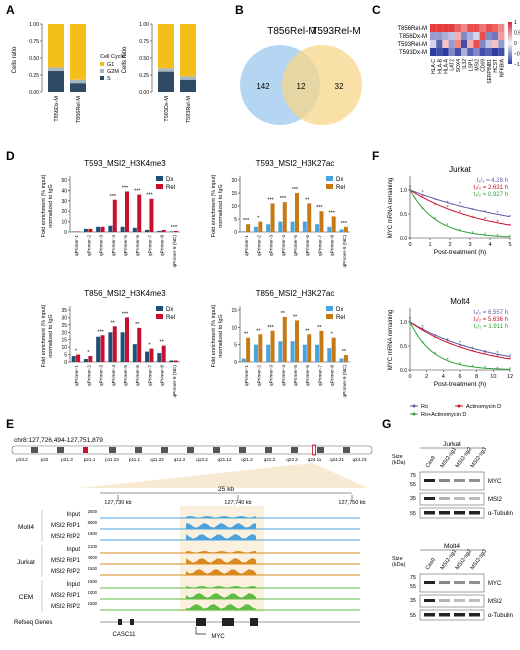 This screenshot has width=520, height=650. Describe the element at coordinates (242, 450) in the screenshot. I see `ideogram-band` at that location.